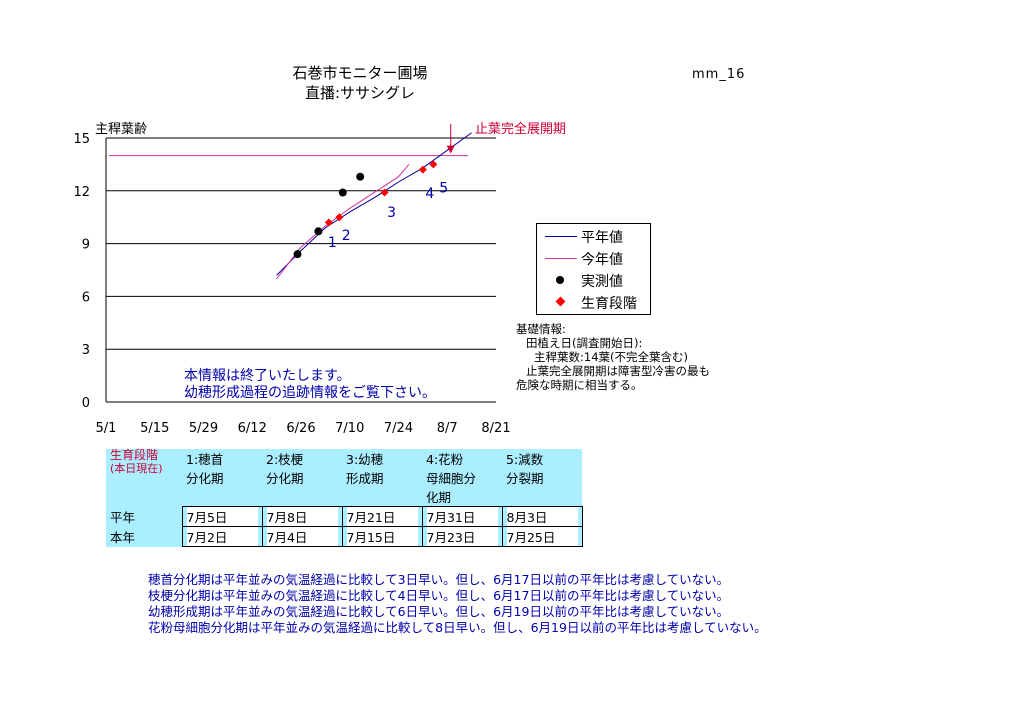 The height and width of the screenshot is (724, 1024). Describe the element at coordinates (81, 139) in the screenshot. I see `y-tick-label: 15` at that location.